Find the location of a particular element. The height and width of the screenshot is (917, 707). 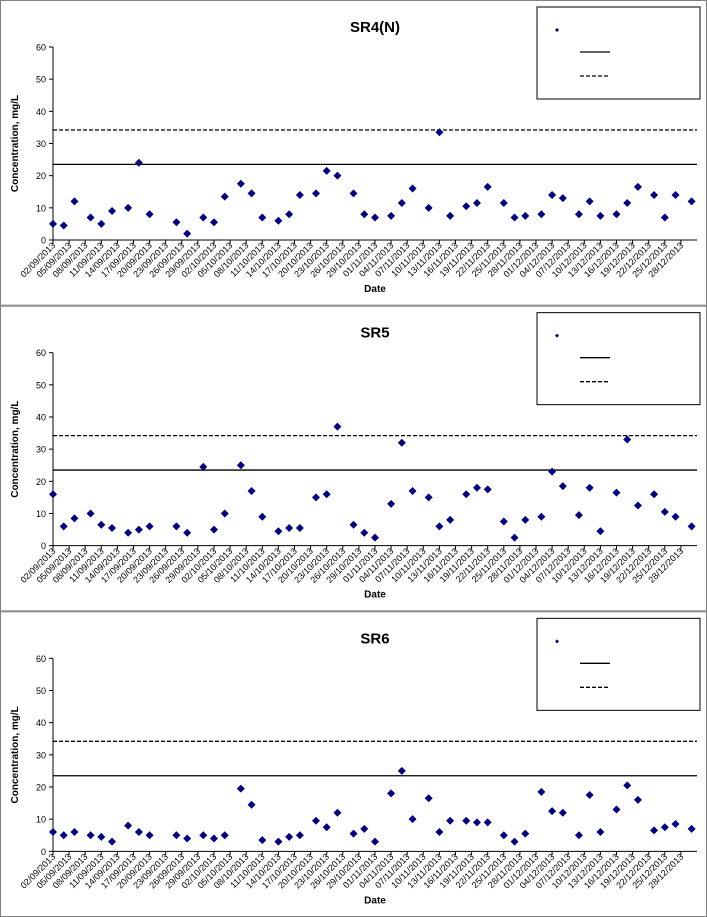

legend is located at coordinates (618, 664).